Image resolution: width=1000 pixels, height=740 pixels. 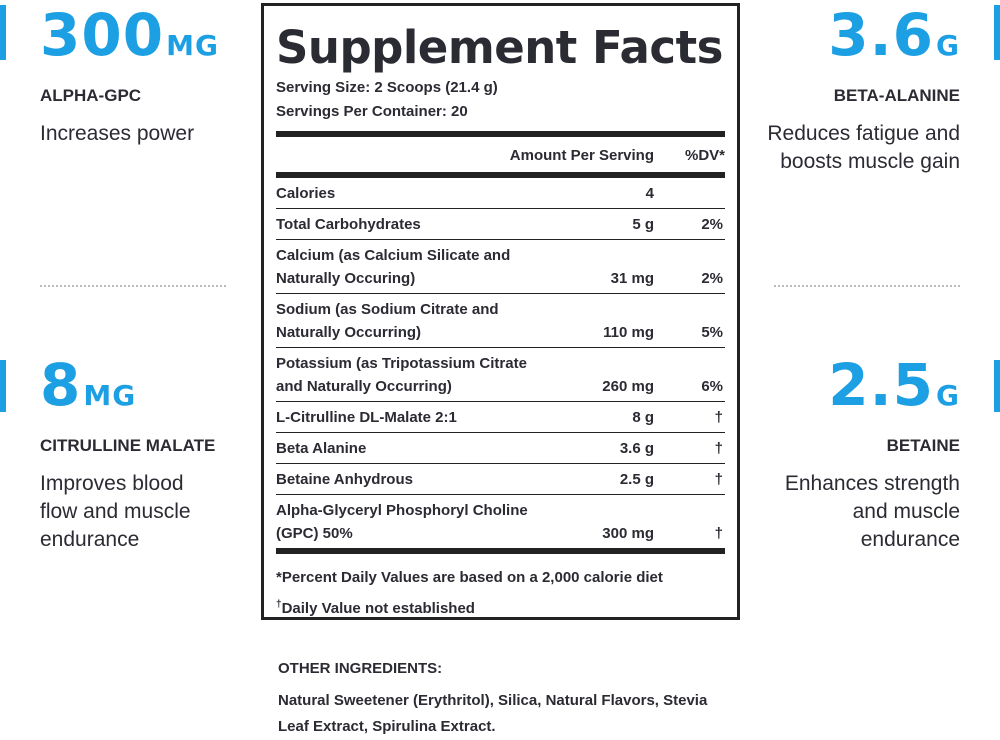 What do you see at coordinates (306, 193) in the screenshot?
I see `row-name: Calories` at bounding box center [306, 193].